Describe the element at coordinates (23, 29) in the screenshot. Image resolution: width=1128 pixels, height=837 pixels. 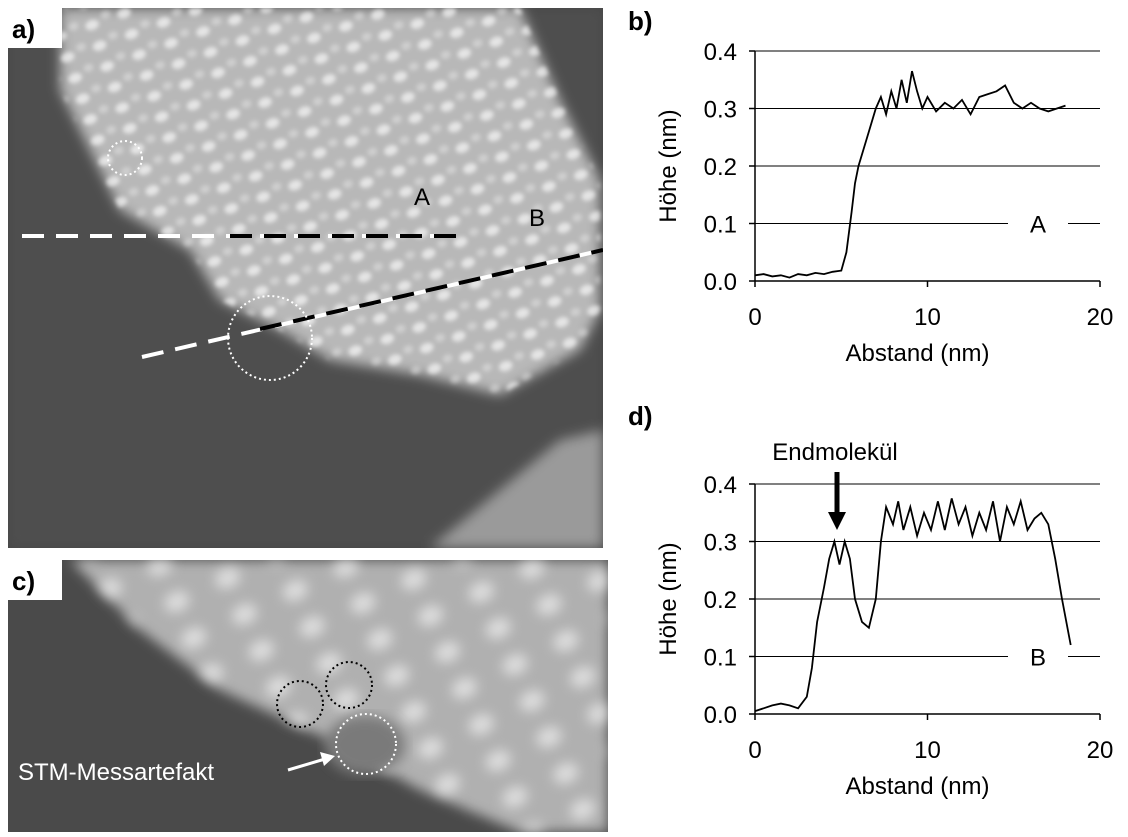
I see `panel-label: a)` at that location.